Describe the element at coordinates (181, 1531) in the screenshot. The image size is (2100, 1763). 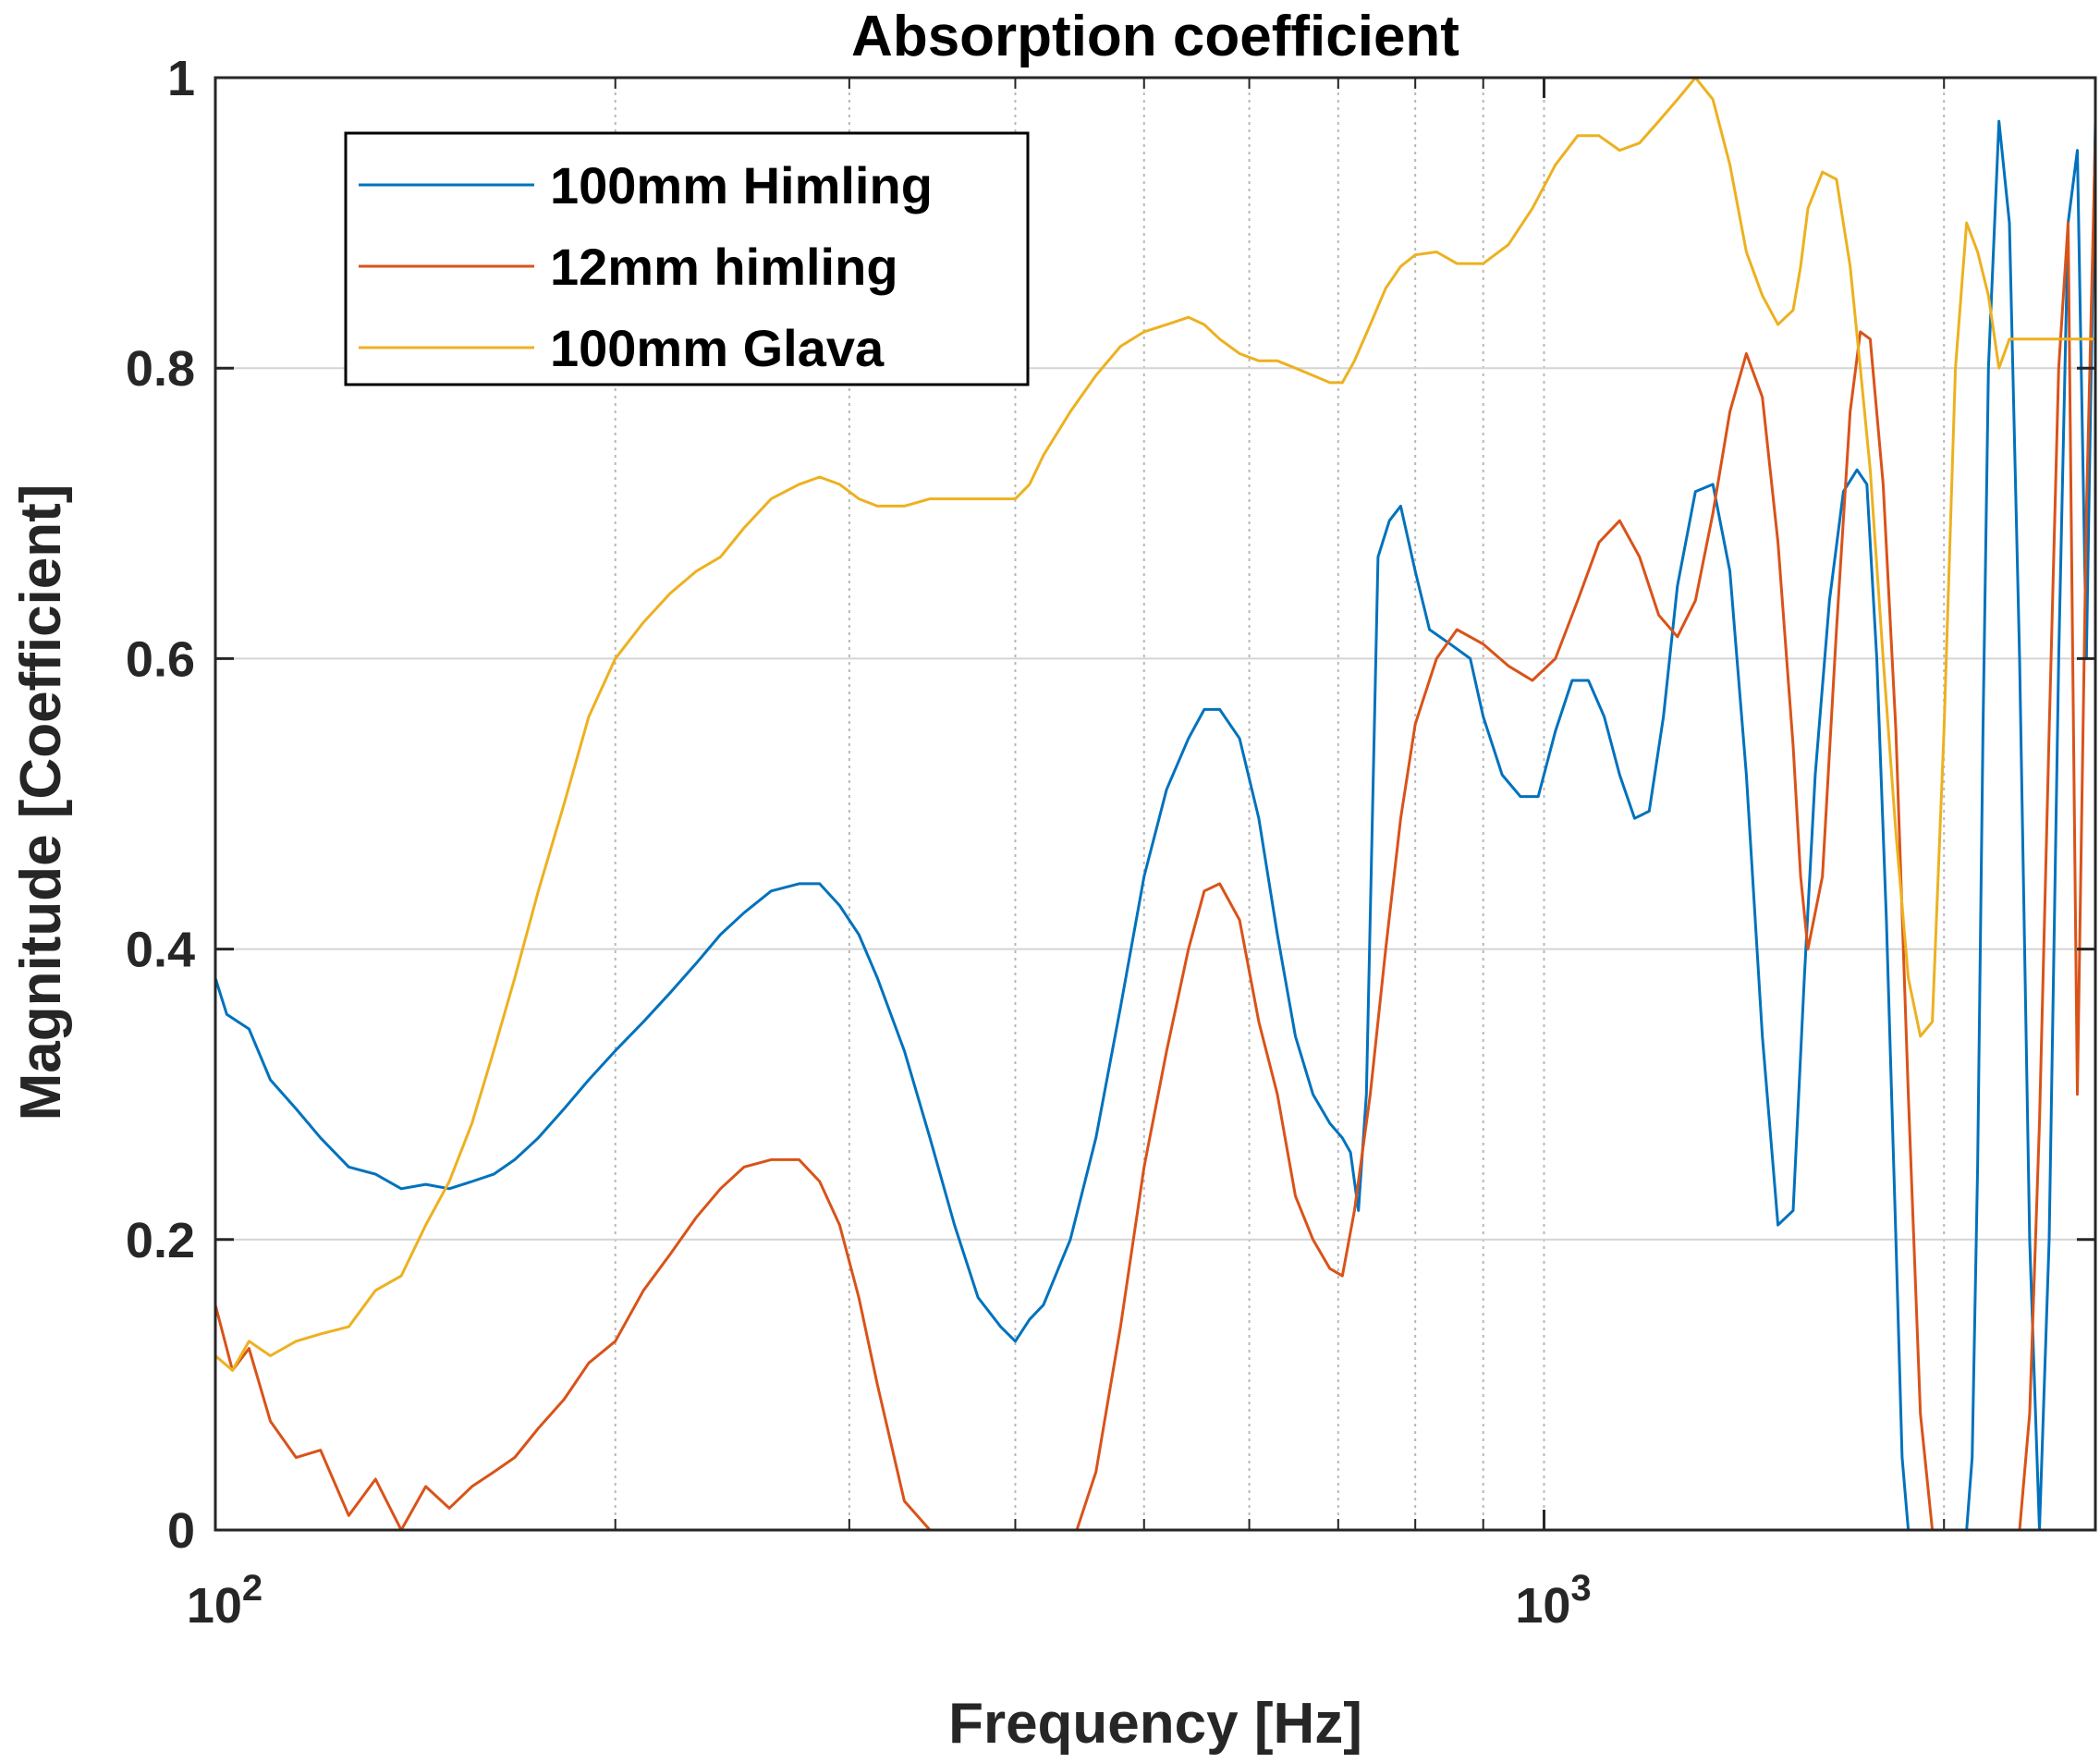
I see `y-tick-label: 0` at that location.